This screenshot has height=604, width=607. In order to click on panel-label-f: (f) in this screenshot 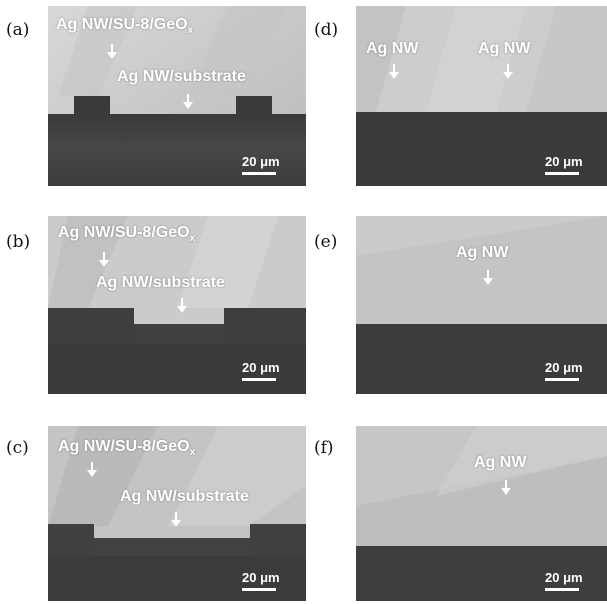, I will do `click(324, 448)`.